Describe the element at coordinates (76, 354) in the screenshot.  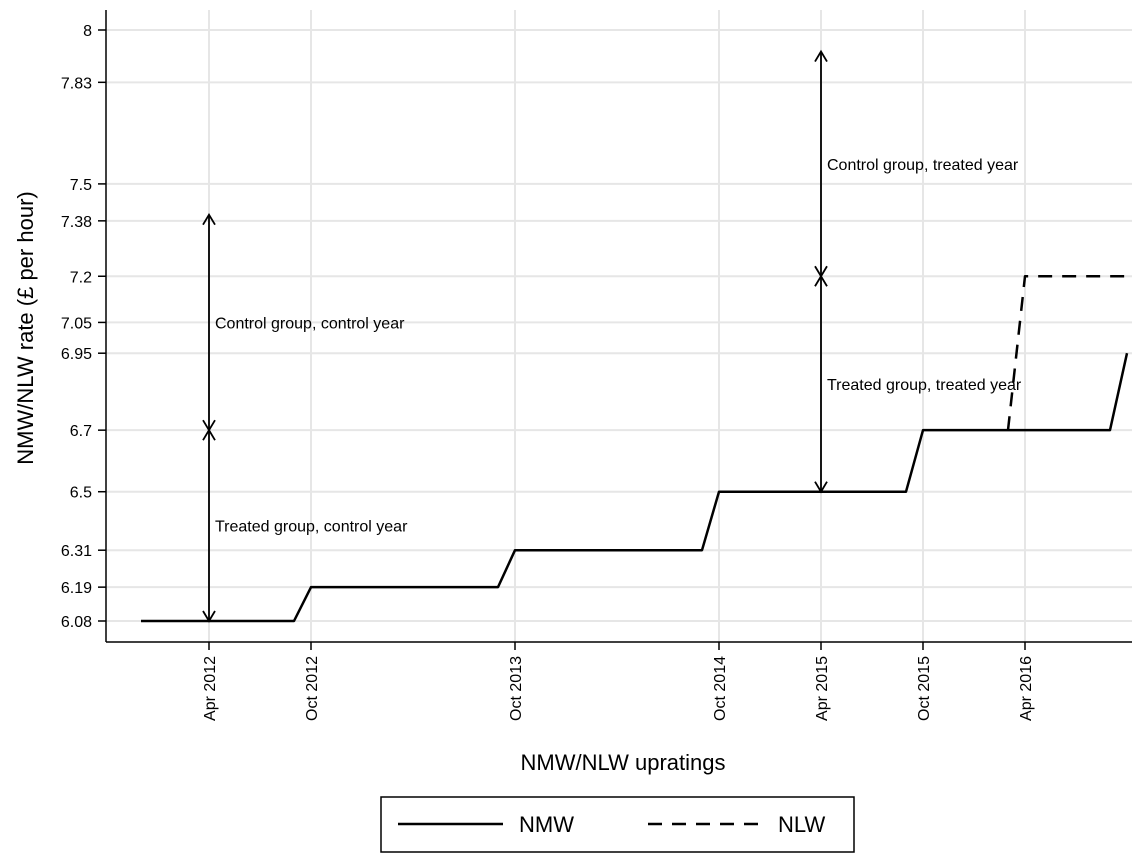
I see `y-tick-label: 6.95` at that location.